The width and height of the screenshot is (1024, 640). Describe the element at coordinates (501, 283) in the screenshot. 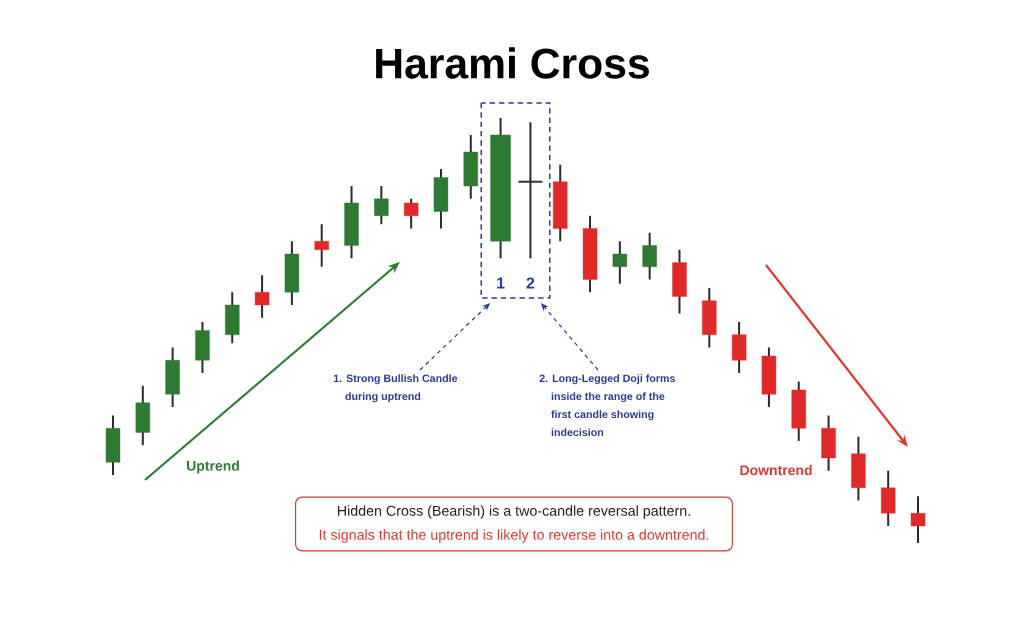

I see `x-tick-label: 1` at that location.